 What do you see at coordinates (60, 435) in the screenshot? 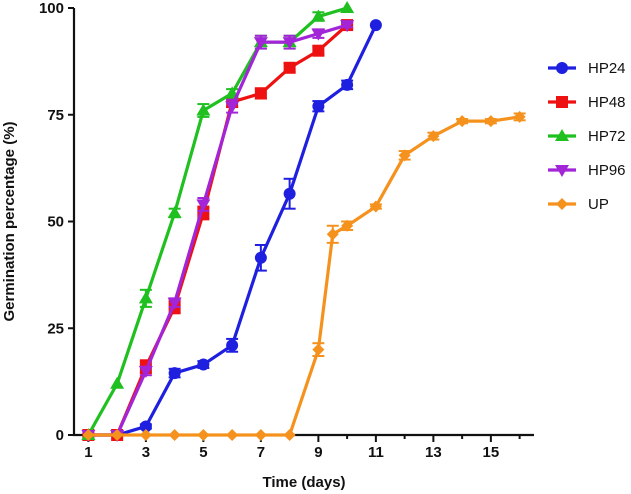
I see `y-tick-label: 0` at bounding box center [60, 435].